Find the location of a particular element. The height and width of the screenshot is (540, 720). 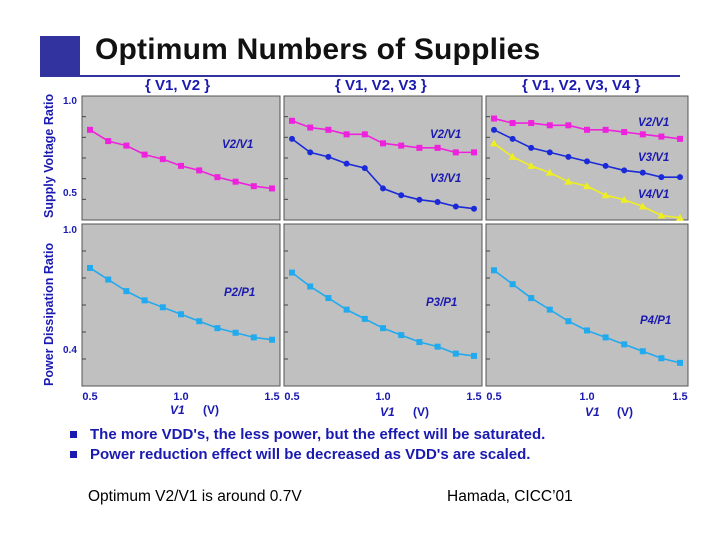

chart-panel-top-left: V2/V1 is located at coordinates (181, 158).